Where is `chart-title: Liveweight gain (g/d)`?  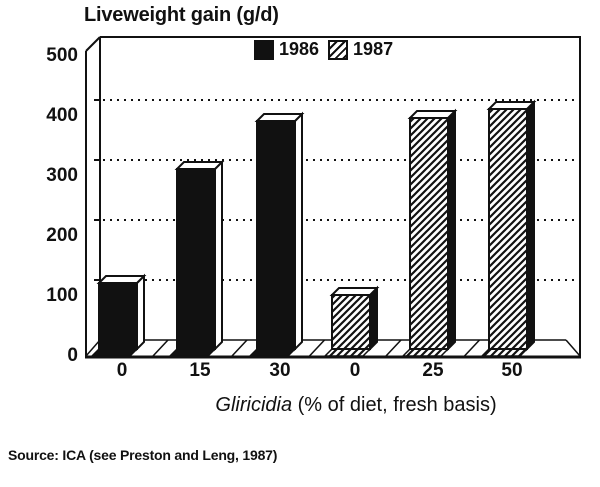 chart-title: Liveweight gain (g/d) is located at coordinates (181, 15).